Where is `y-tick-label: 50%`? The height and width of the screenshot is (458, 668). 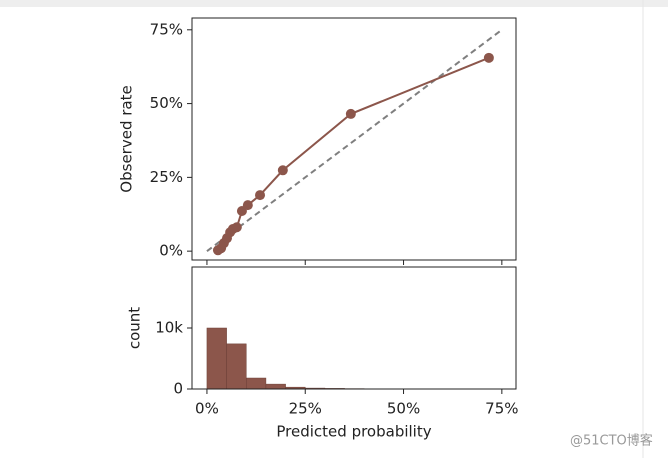 y-tick-label: 50% is located at coordinates (166, 103).